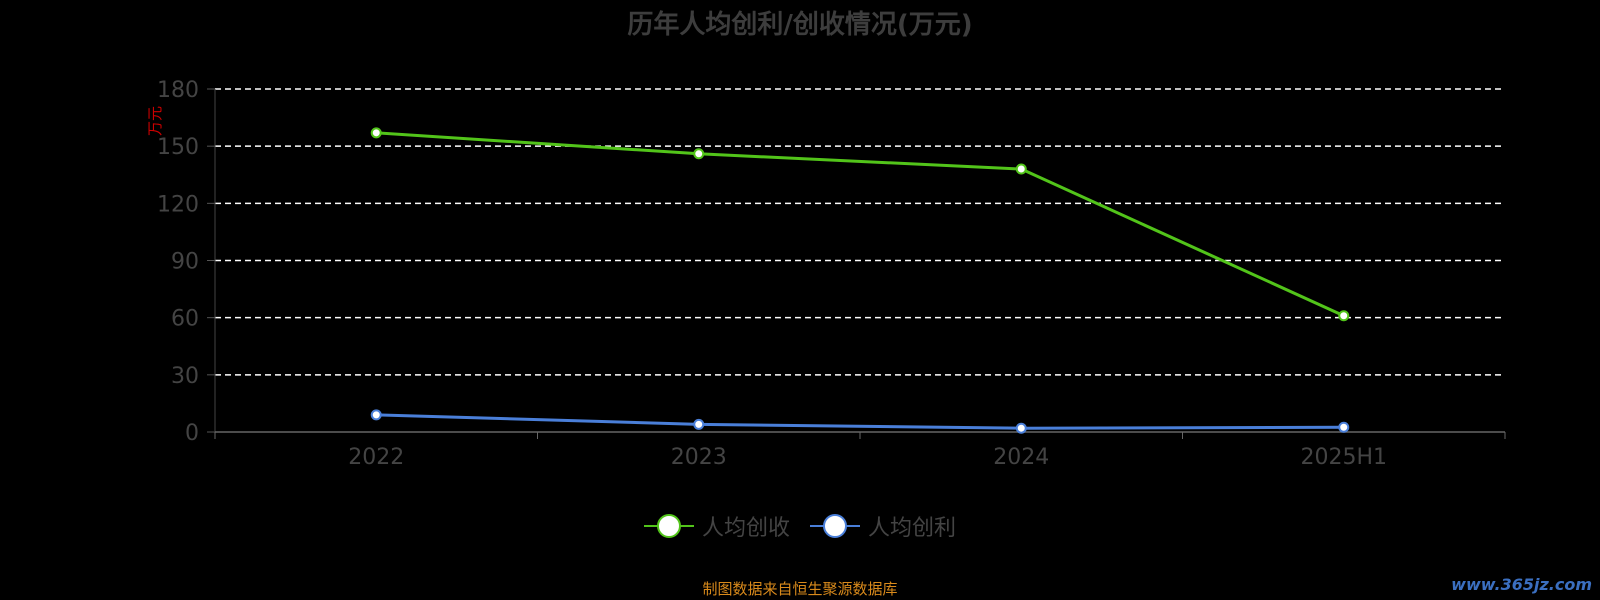 This screenshot has height=600, width=1600. Describe the element at coordinates (185, 319) in the screenshot. I see `y-tick-label-60: 60` at that location.